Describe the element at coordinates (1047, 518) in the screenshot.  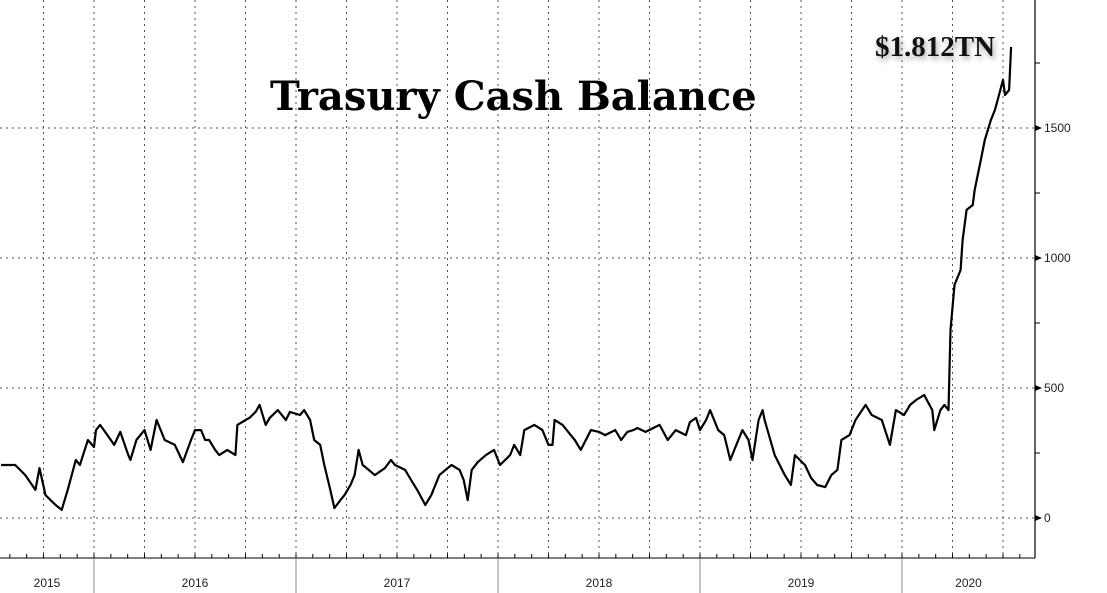
I see `y-tick-label: 0` at that location.